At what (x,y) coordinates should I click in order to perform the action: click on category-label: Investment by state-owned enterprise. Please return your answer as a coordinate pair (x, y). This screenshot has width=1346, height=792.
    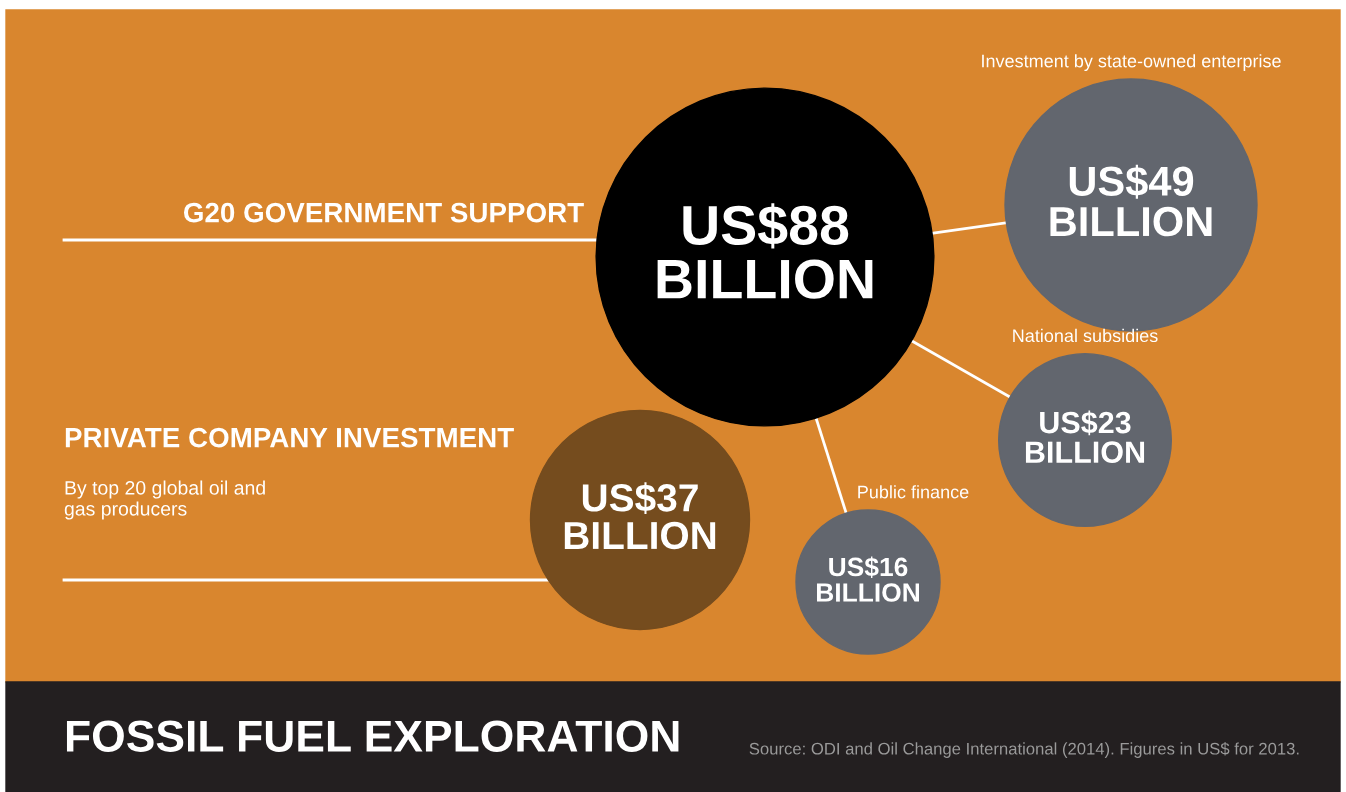
    Looking at the image, I should click on (1131, 62).